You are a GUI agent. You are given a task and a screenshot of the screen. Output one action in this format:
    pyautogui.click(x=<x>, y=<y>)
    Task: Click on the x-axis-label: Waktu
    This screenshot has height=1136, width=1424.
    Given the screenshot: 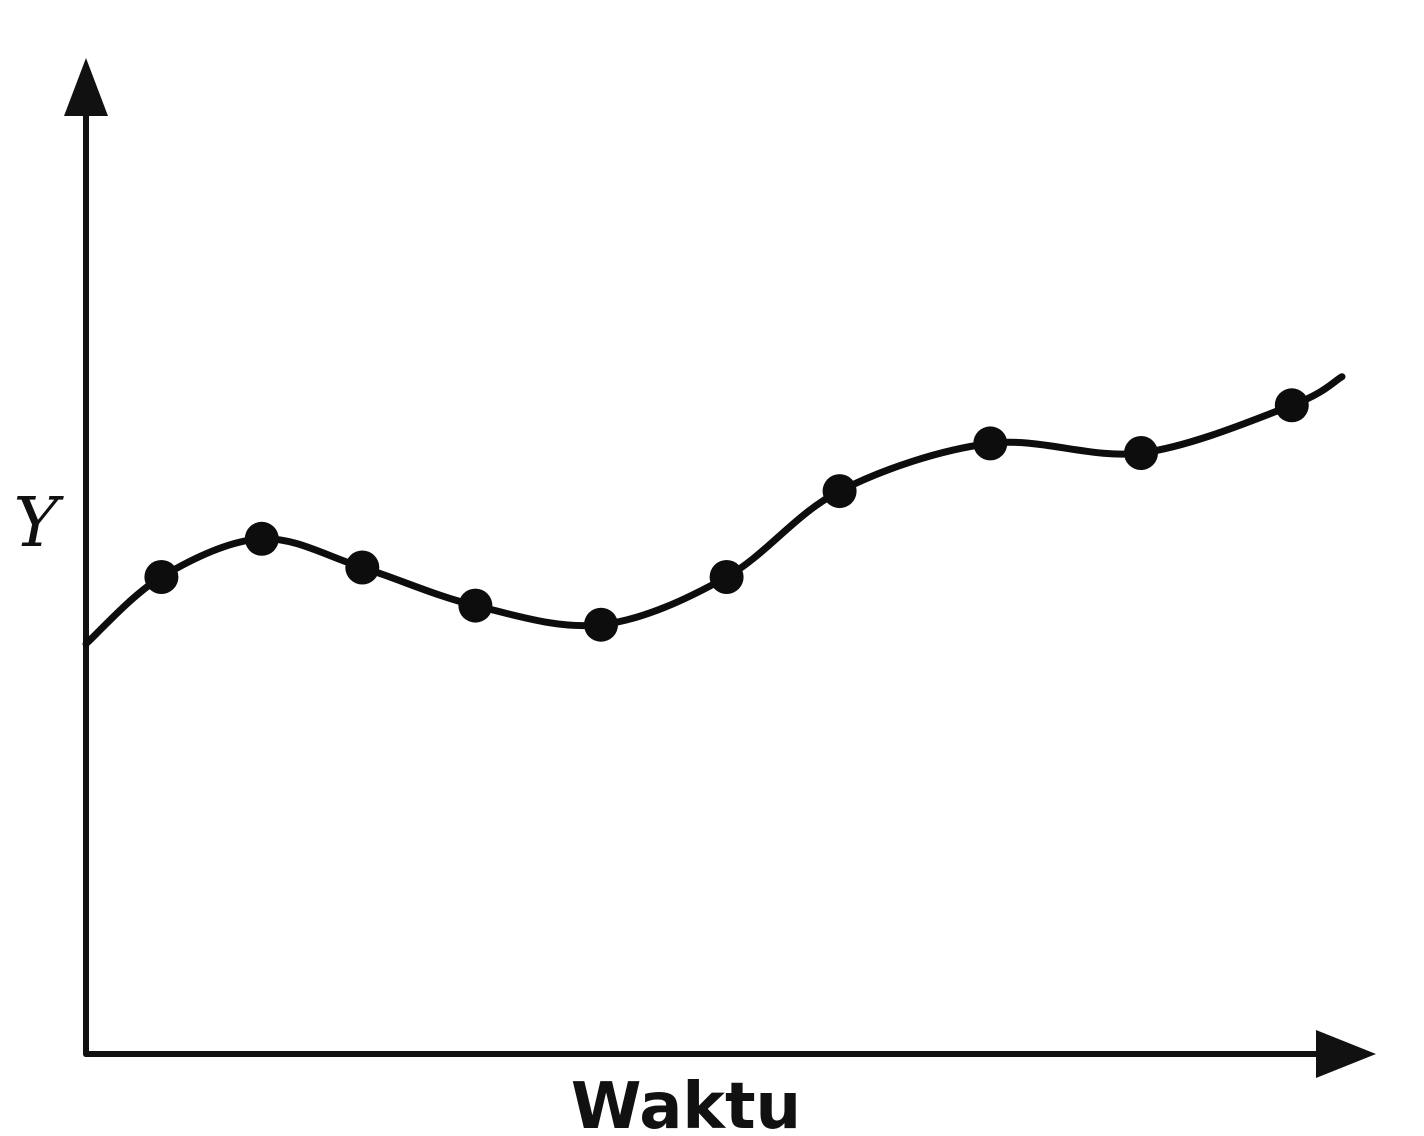 What is the action you would take?
    pyautogui.click(x=686, y=1103)
    